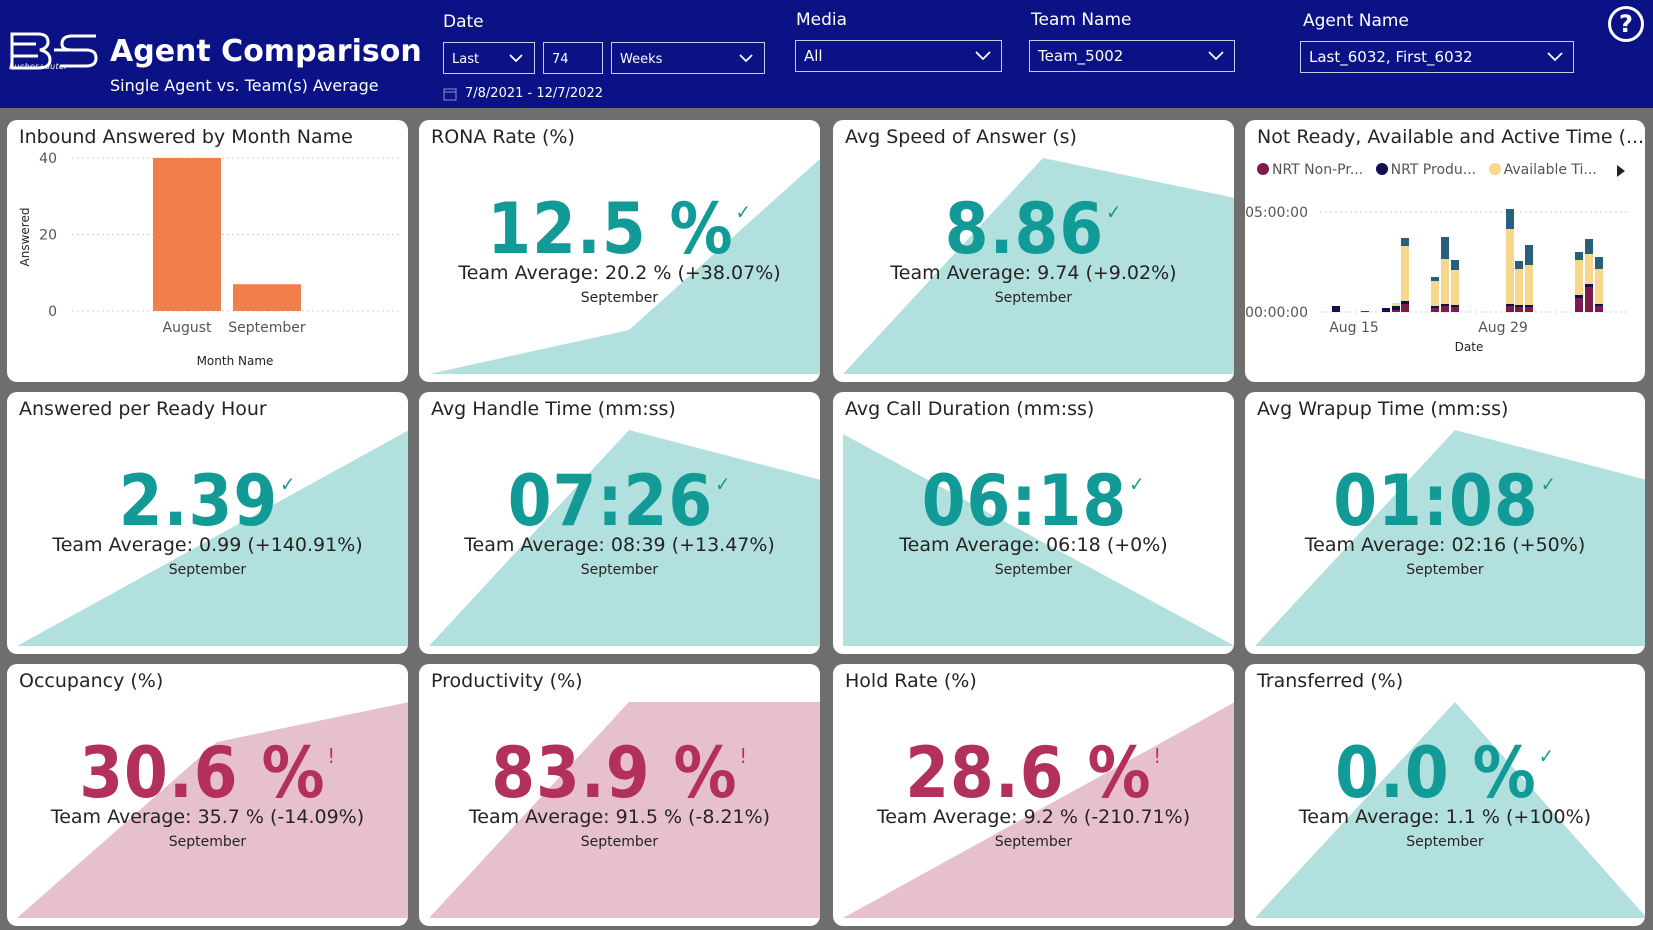 This screenshot has height=930, width=1653. I want to click on agent-dropdown: Last_6032, First_6032, so click(1437, 57).